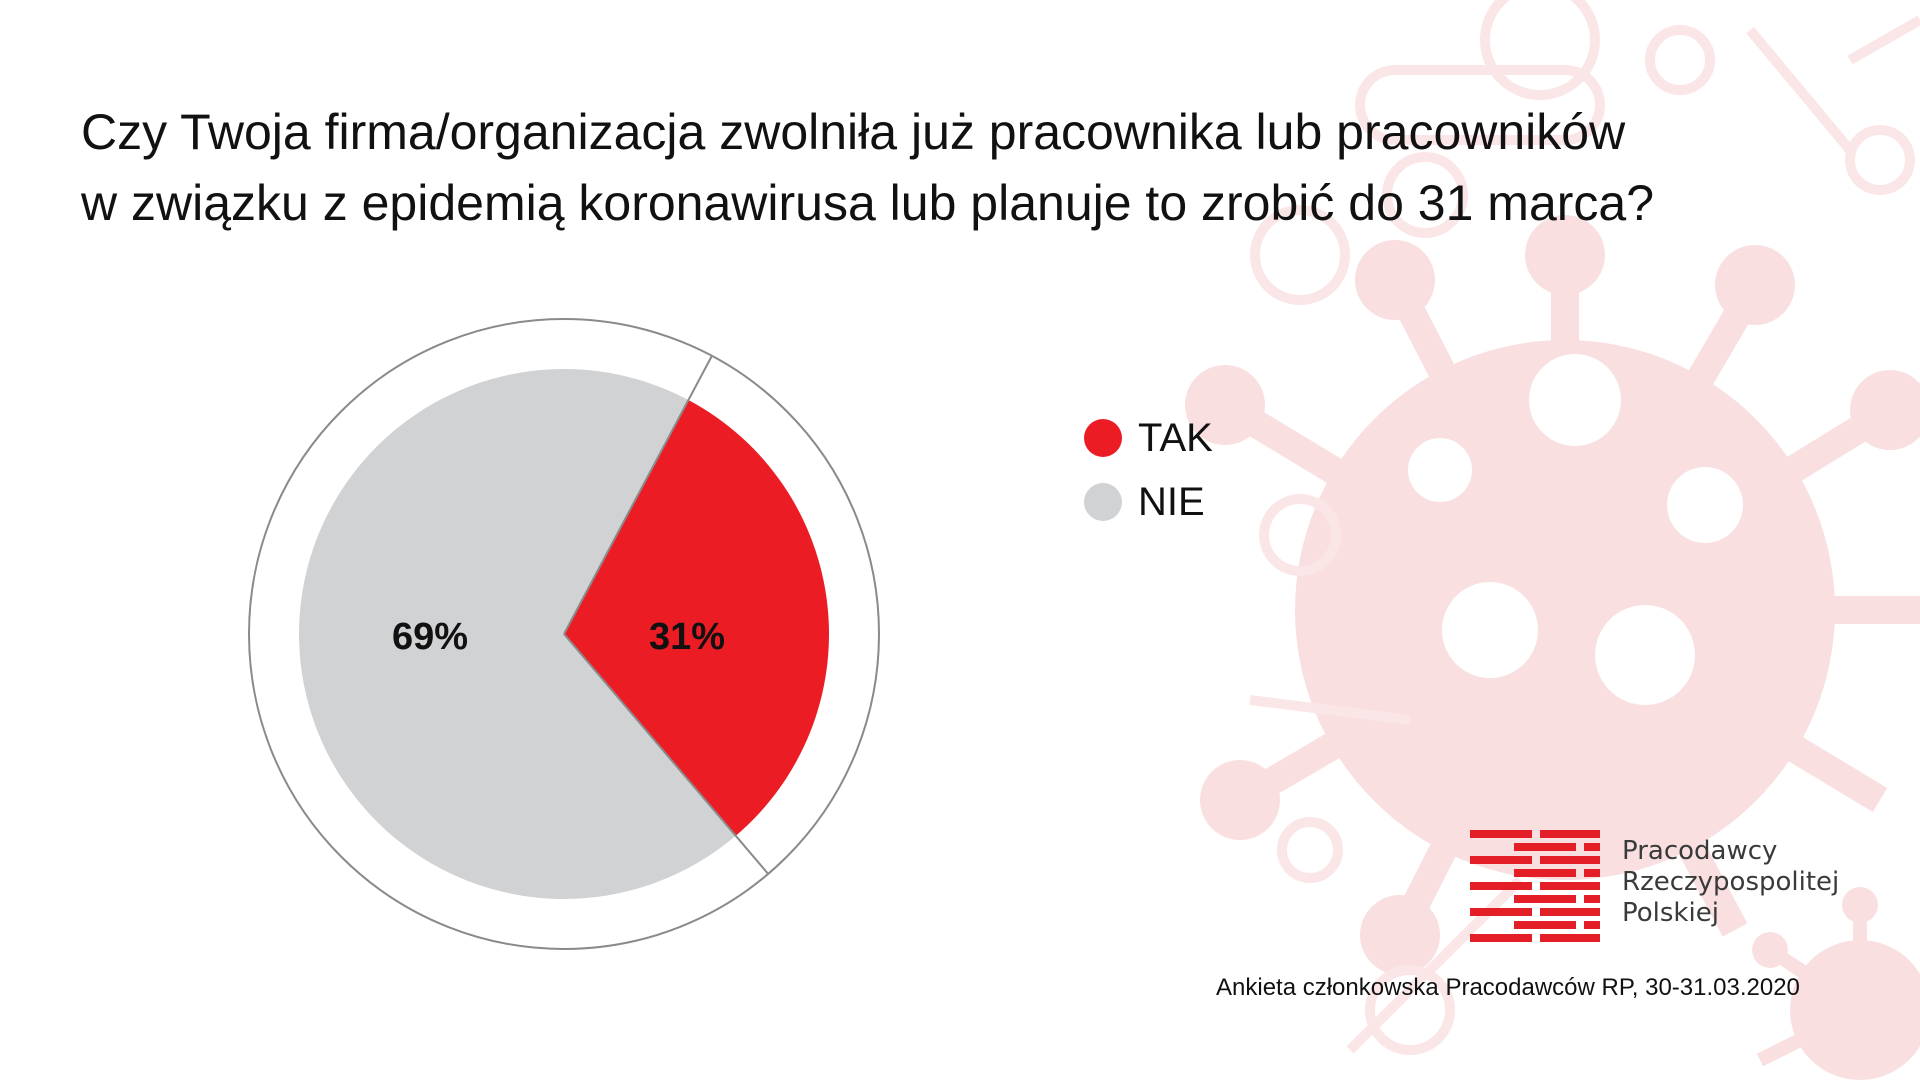 The height and width of the screenshot is (1081, 1920). Describe the element at coordinates (1700, 851) in the screenshot. I see `logo-text-line-1: Pracodawcy` at that location.